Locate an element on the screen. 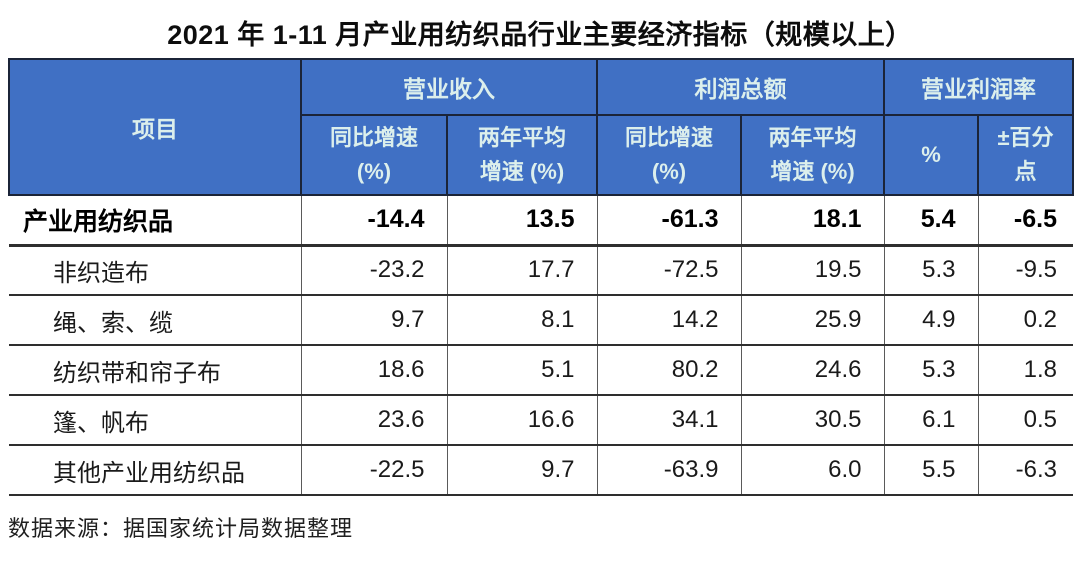 Image resolution: width=1080 pixels, height=563 pixels. value-cell: 6.0 is located at coordinates (812, 470).